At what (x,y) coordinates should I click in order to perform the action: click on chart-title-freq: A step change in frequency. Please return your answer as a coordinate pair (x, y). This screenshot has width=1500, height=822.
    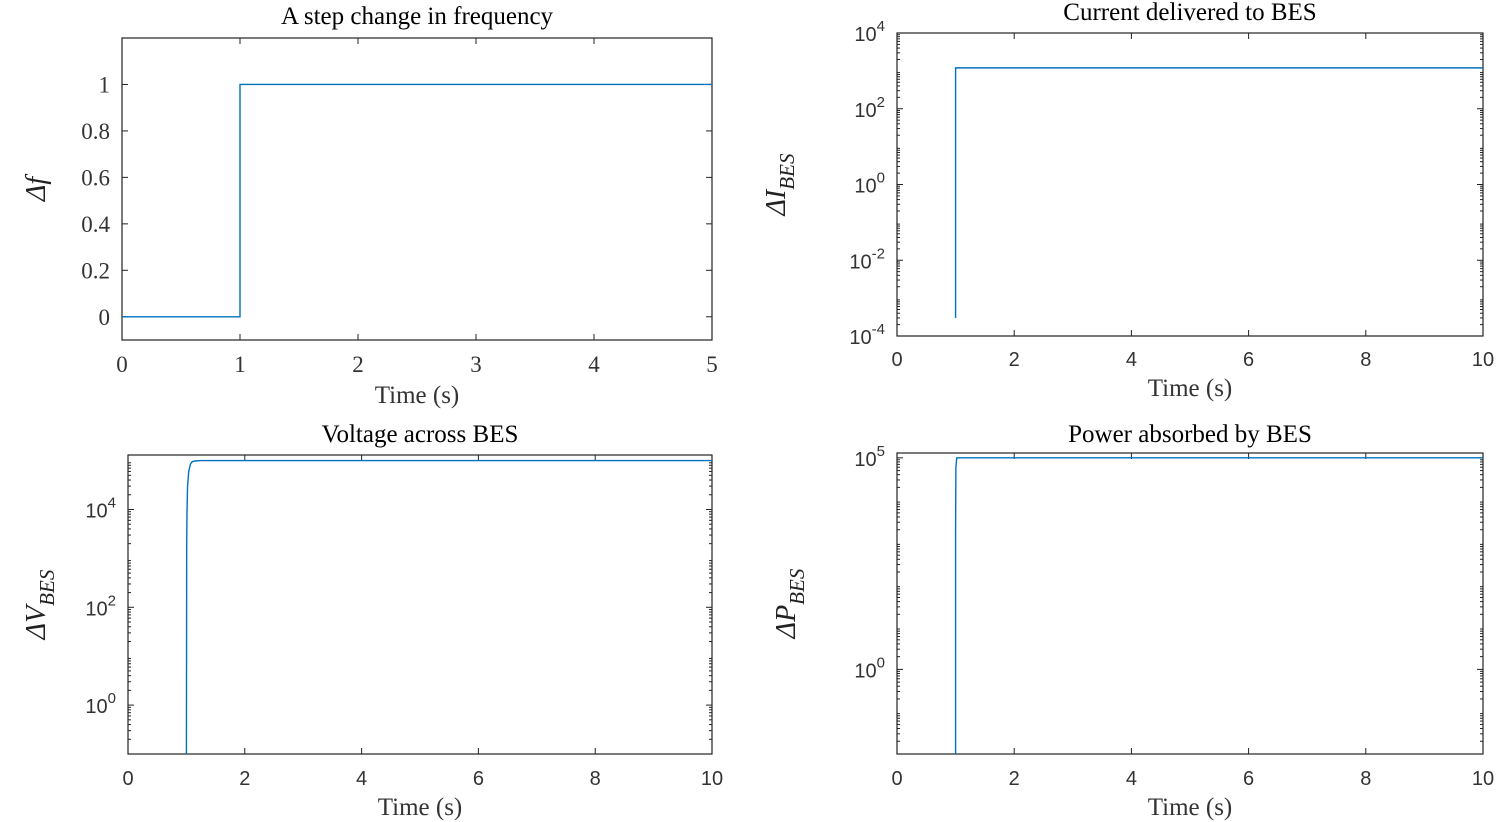
    Looking at the image, I should click on (417, 16).